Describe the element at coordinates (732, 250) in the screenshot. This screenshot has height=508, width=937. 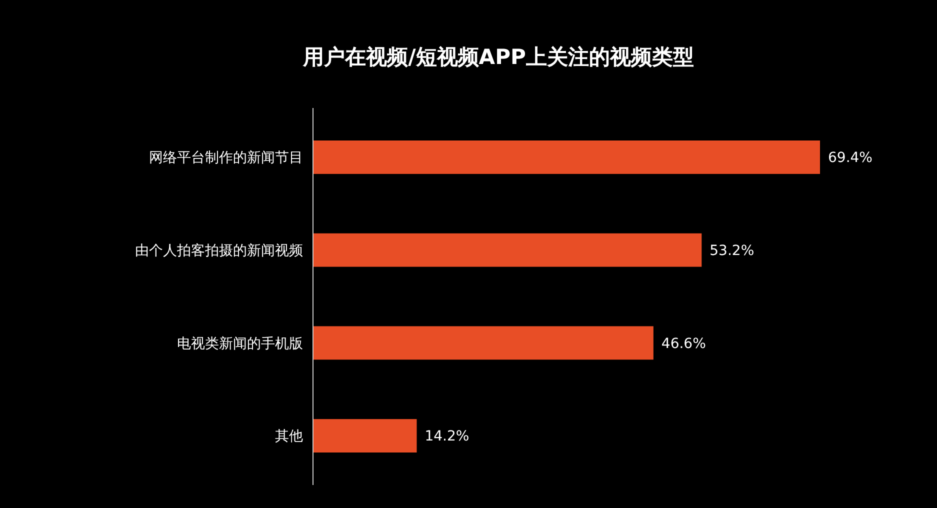
I see `data-label: 53.2%` at that location.